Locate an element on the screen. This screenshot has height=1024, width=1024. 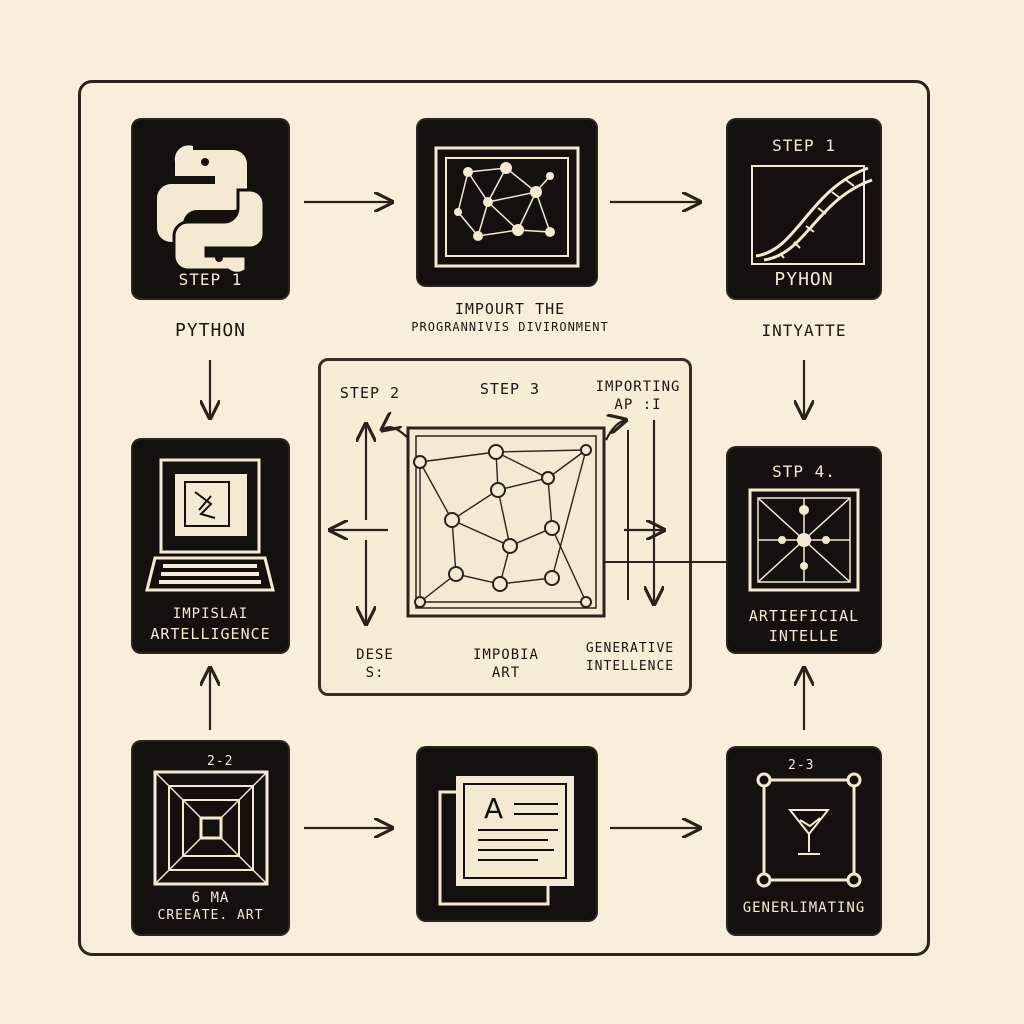
laptop-tile: IMPISLAI ARTELLIGENCE is located at coordinates (210, 546).